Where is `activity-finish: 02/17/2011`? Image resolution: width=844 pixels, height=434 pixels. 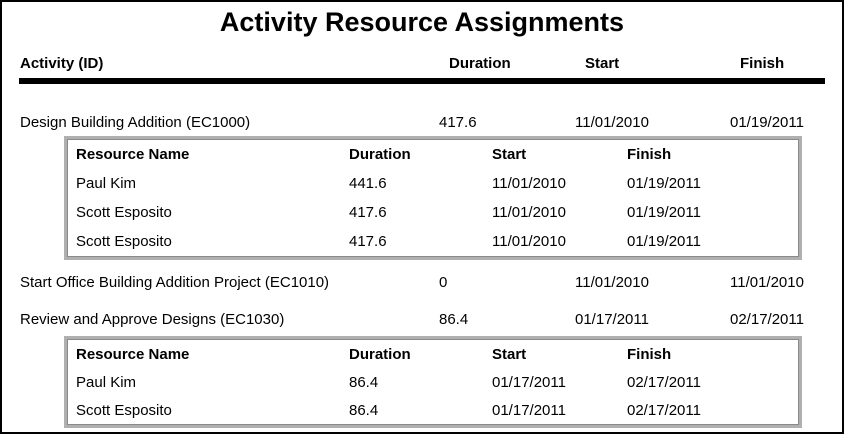
activity-finish: 02/17/2011 is located at coordinates (767, 319).